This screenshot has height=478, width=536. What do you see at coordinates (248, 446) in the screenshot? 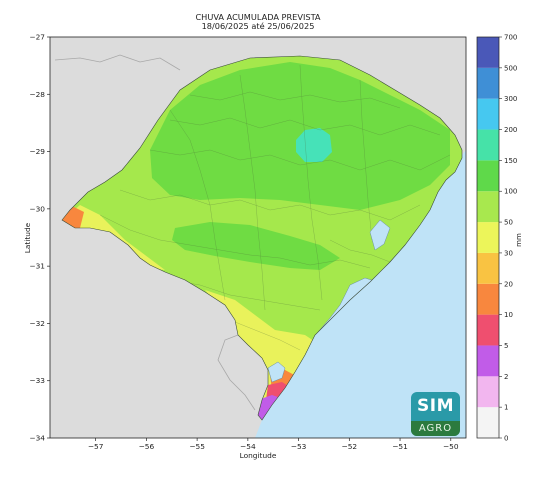
I see `x-tick-label: −54` at bounding box center [248, 446].